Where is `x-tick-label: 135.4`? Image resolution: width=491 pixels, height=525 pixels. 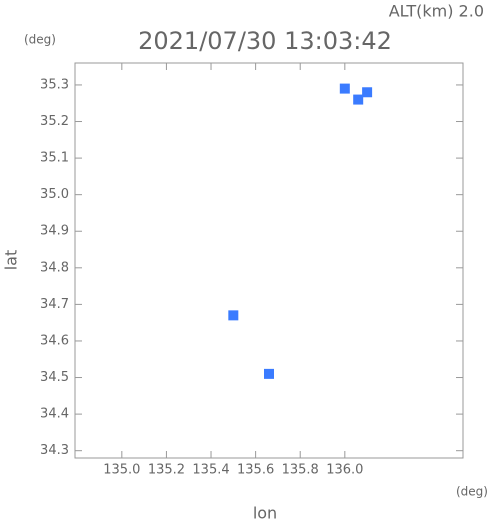
x-tick-label: 135.4 is located at coordinates (210, 470).